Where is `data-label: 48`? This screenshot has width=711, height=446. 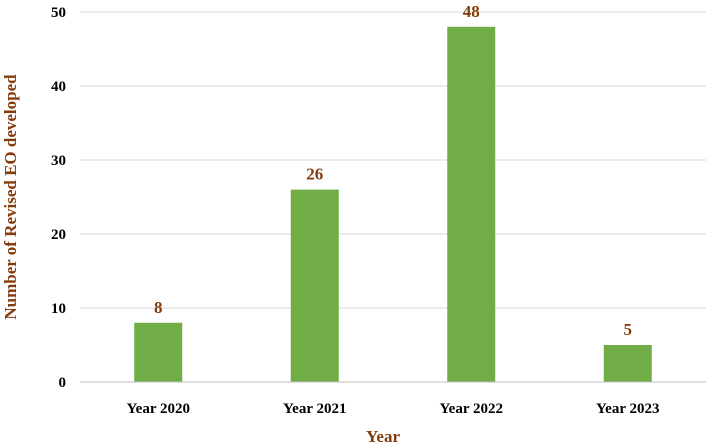
data-label: 48 is located at coordinates (471, 11).